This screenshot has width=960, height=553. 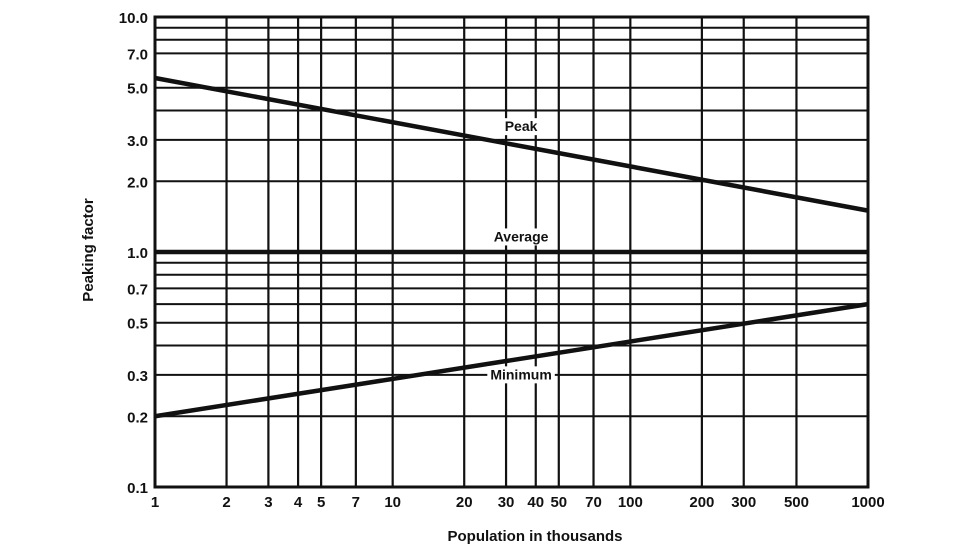 I want to click on series-label-average: Average, so click(x=521, y=236).